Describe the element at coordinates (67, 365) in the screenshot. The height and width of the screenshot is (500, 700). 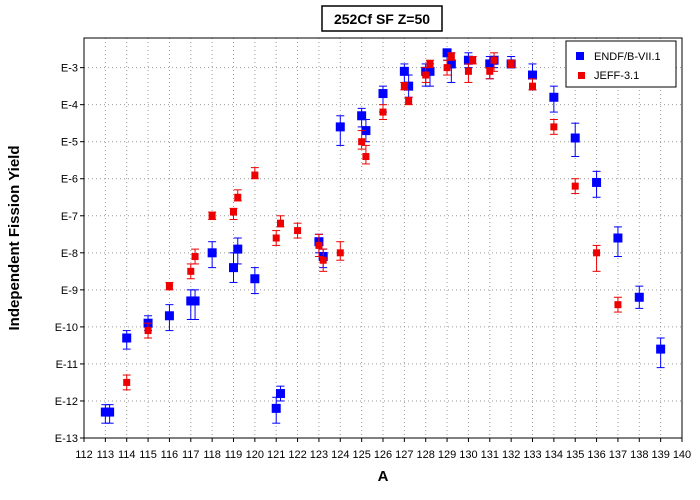
I see `y-tick-label: E-11` at that location.